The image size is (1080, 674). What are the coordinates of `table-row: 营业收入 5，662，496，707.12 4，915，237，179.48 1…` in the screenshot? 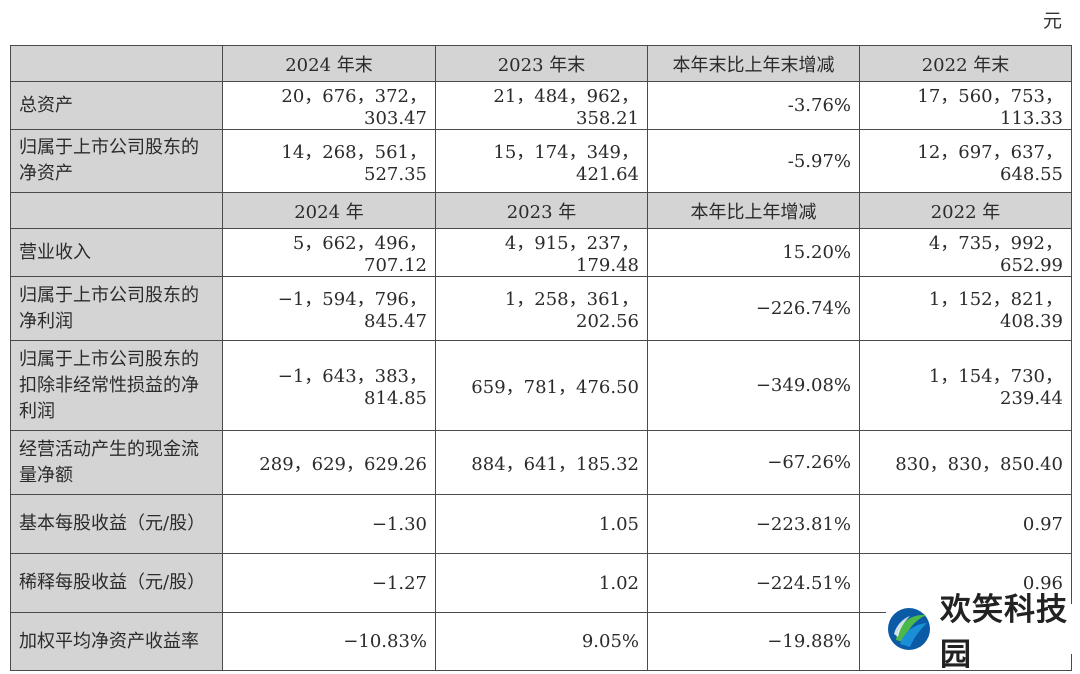 It's located at (541, 252).